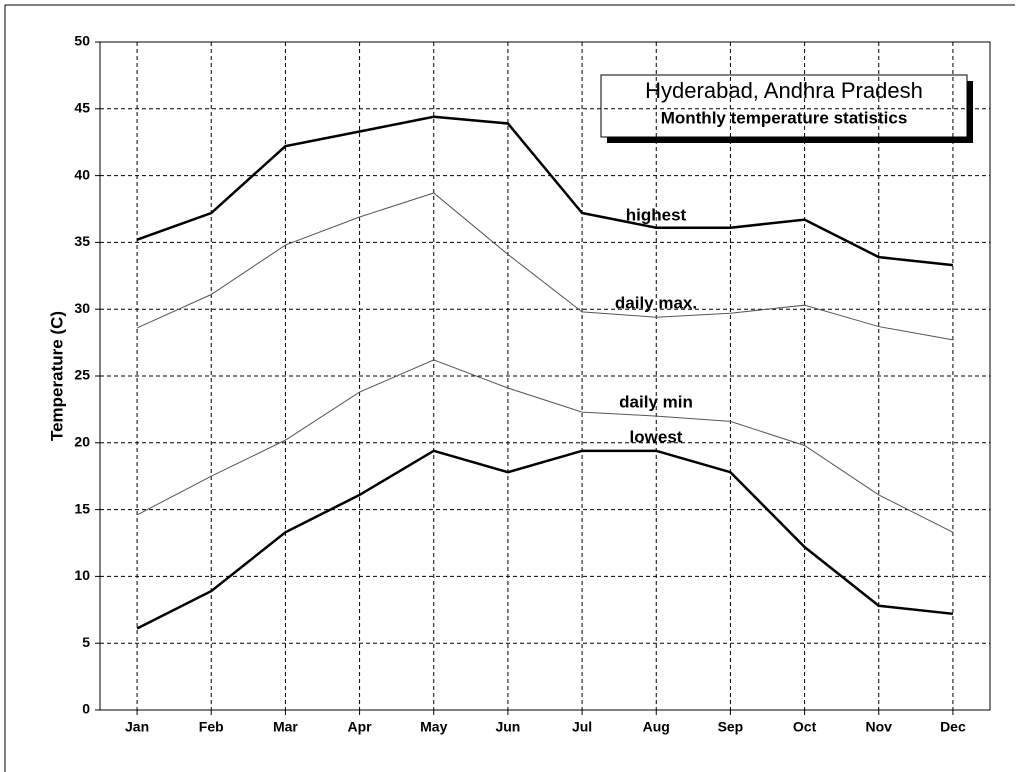 Image resolution: width=1020 pixels, height=772 pixels. What do you see at coordinates (86, 709) in the screenshot?
I see `y-tick-label: 0` at bounding box center [86, 709].